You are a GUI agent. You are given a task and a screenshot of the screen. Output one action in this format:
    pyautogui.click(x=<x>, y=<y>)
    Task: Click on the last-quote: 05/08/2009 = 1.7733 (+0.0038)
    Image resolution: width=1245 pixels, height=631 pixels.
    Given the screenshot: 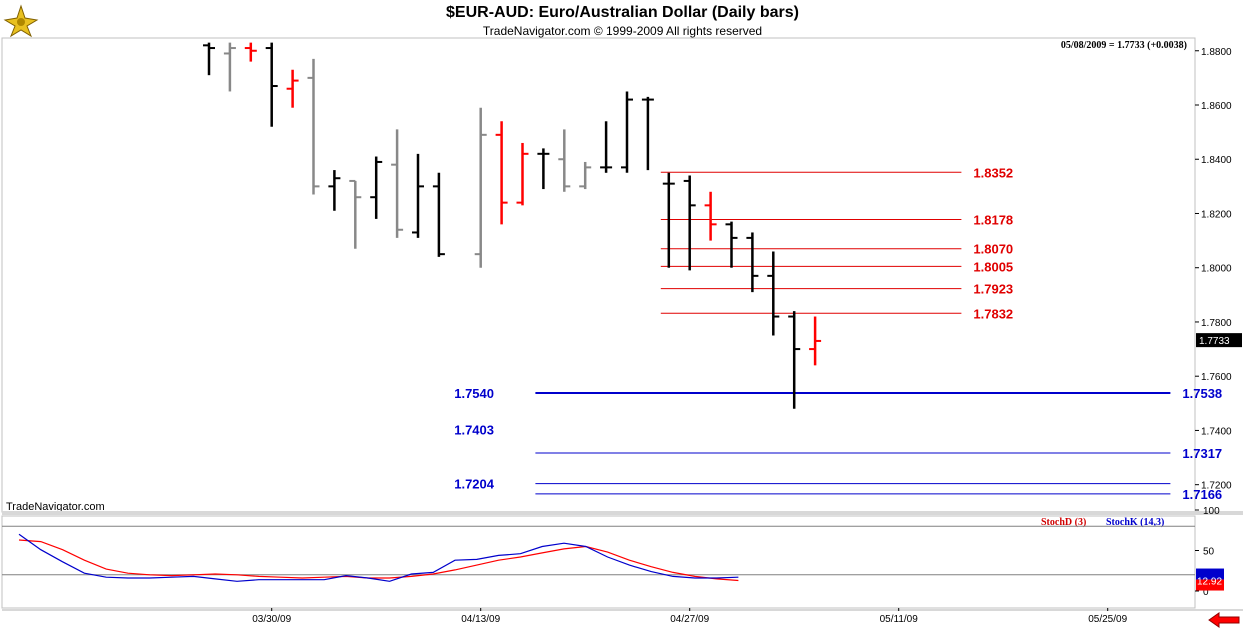 What is the action you would take?
    pyautogui.click(x=1123, y=45)
    